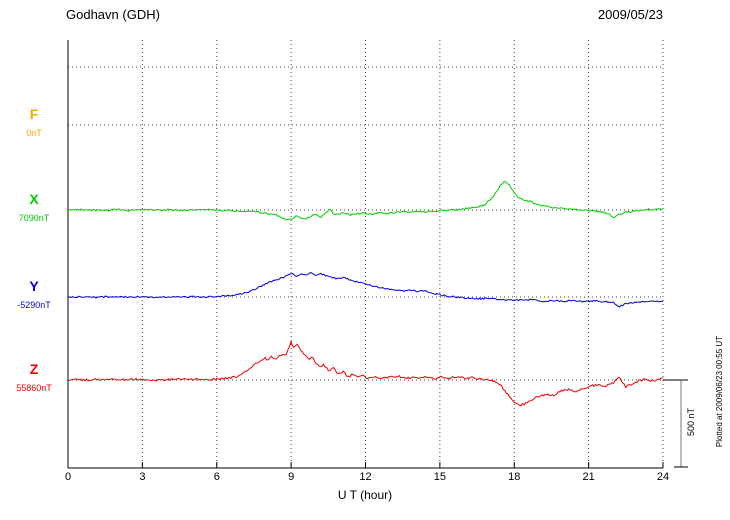 Image resolution: width=730 pixels, height=520 pixels. Describe the element at coordinates (68, 477) in the screenshot. I see `x-tick-label: 0` at that location.